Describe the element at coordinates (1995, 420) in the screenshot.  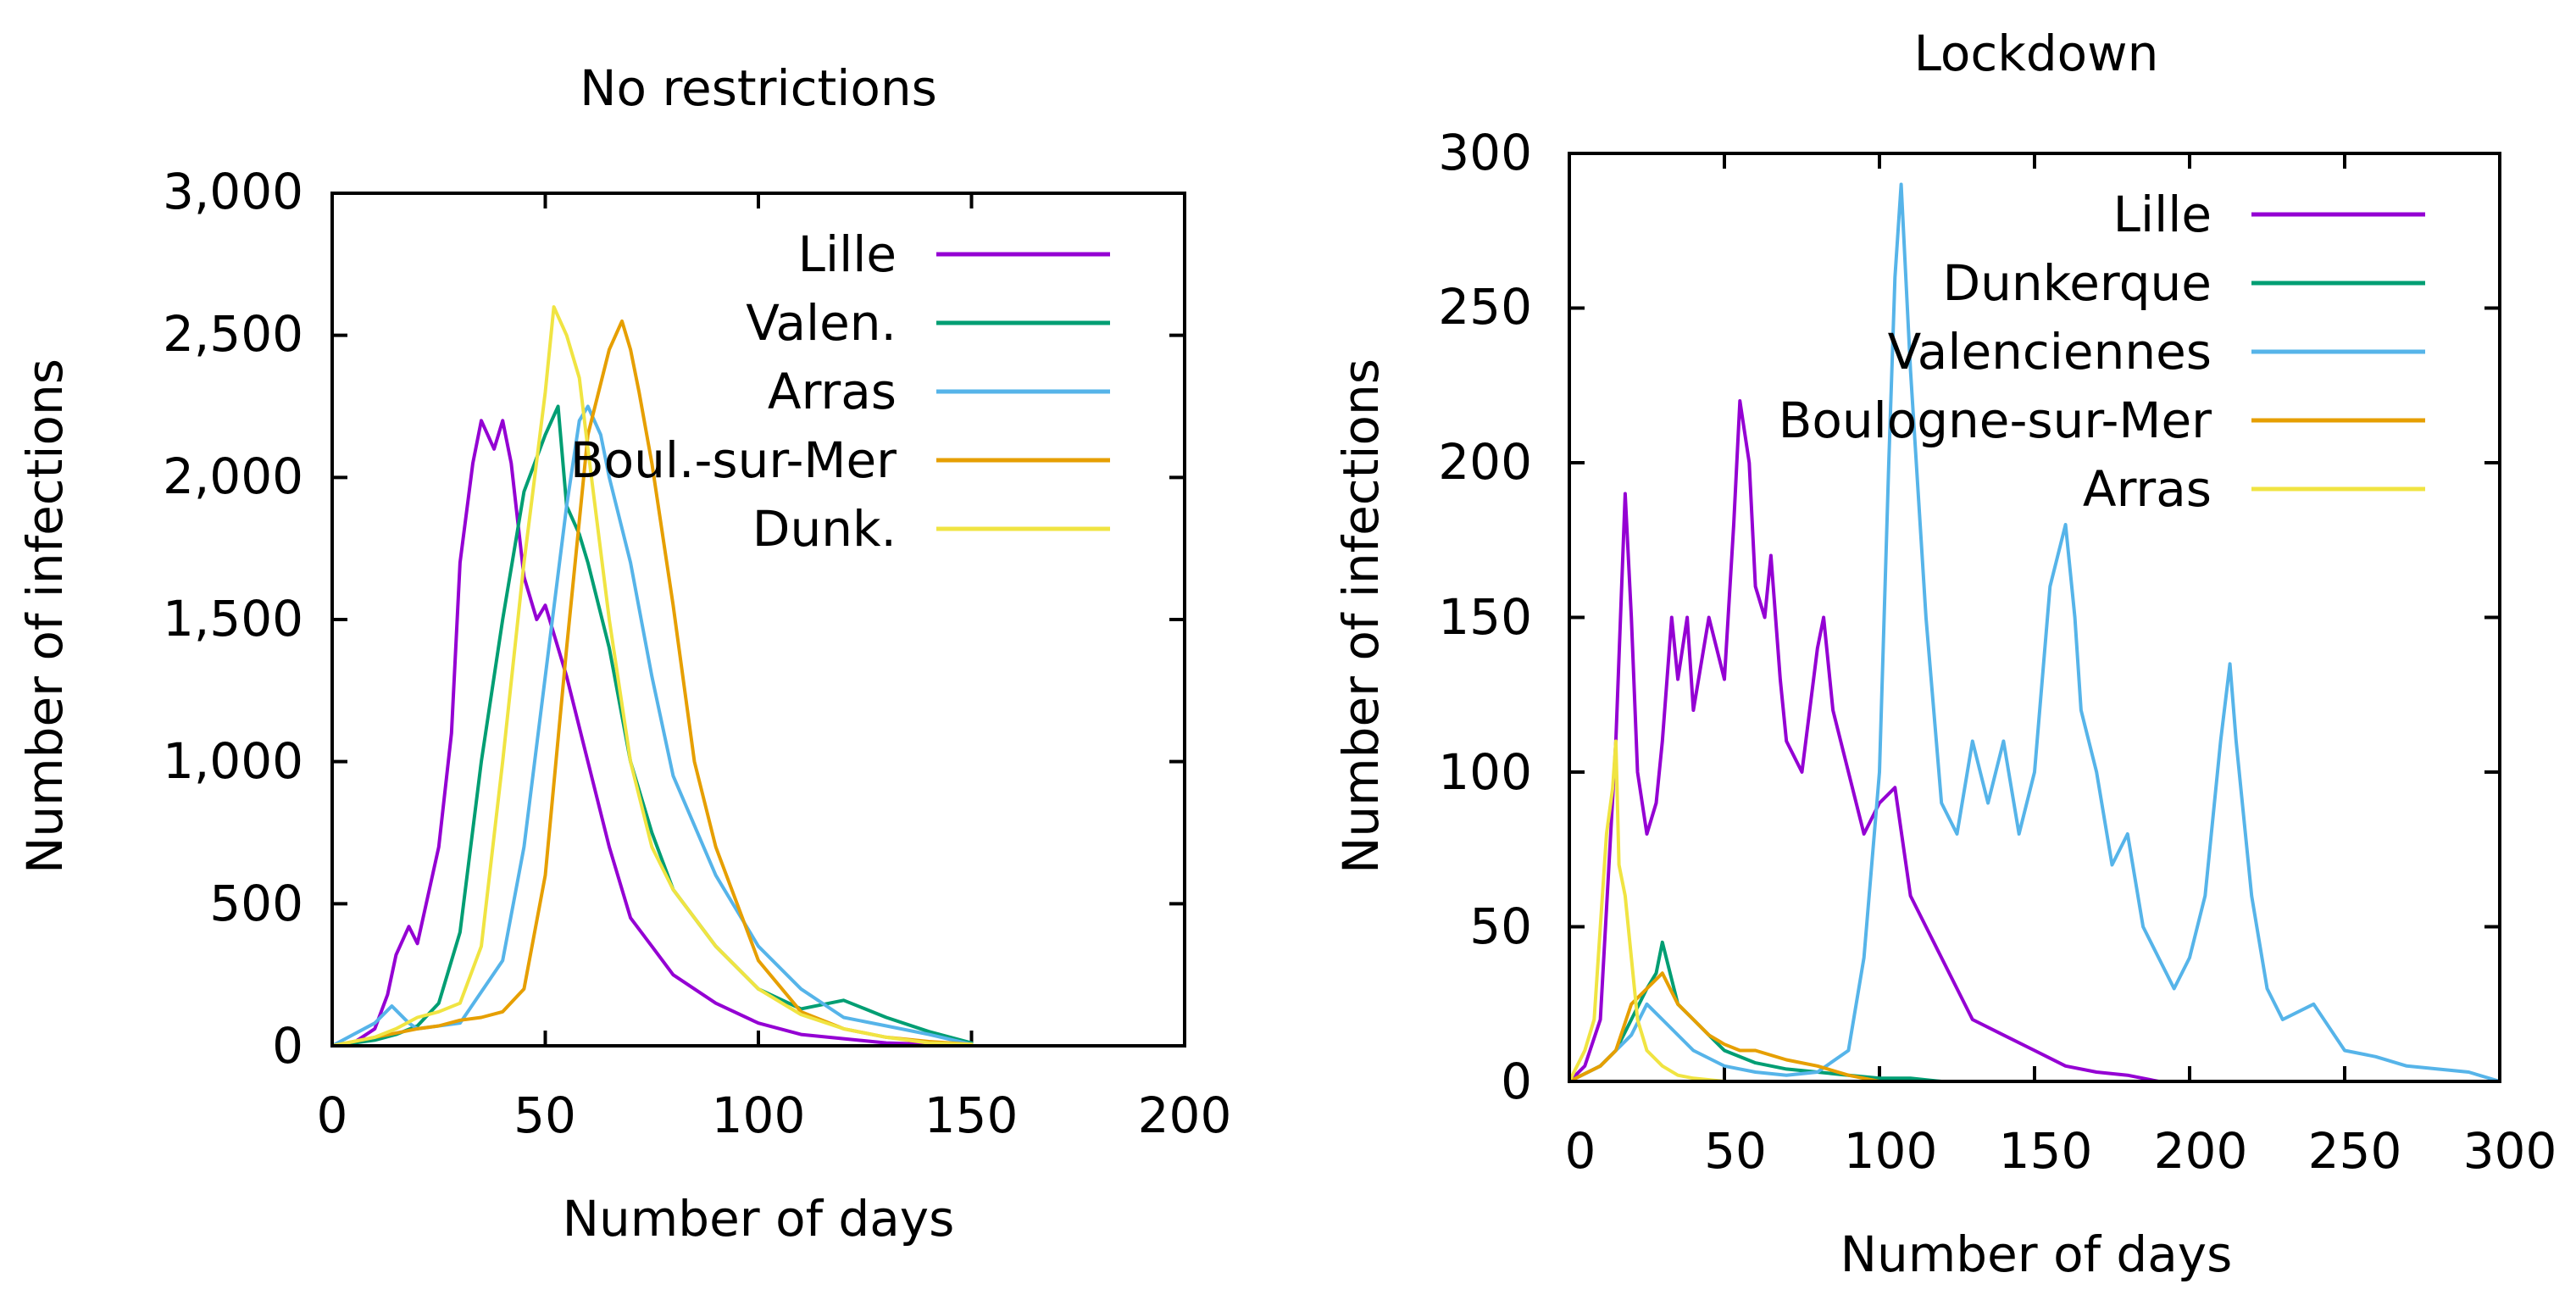
I see `legend-label: Boulogne-sur-Mer` at that location.